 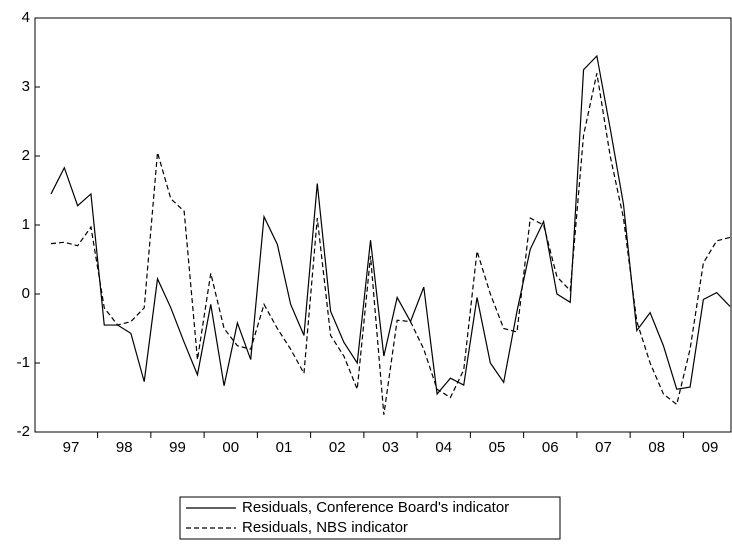 I want to click on x-tick-label: 00, so click(x=230, y=447).